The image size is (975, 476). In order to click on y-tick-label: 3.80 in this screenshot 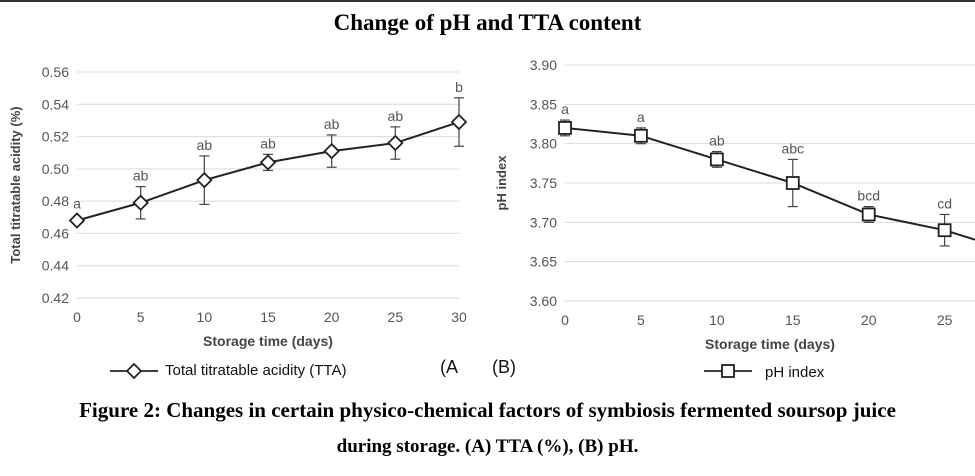, I will do `click(543, 144)`.